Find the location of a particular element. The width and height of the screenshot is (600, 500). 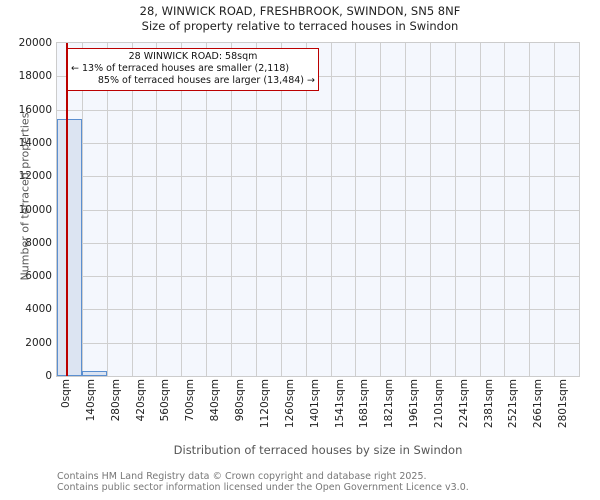

y-axis-tick-label: 8000 is located at coordinates (38, 242).